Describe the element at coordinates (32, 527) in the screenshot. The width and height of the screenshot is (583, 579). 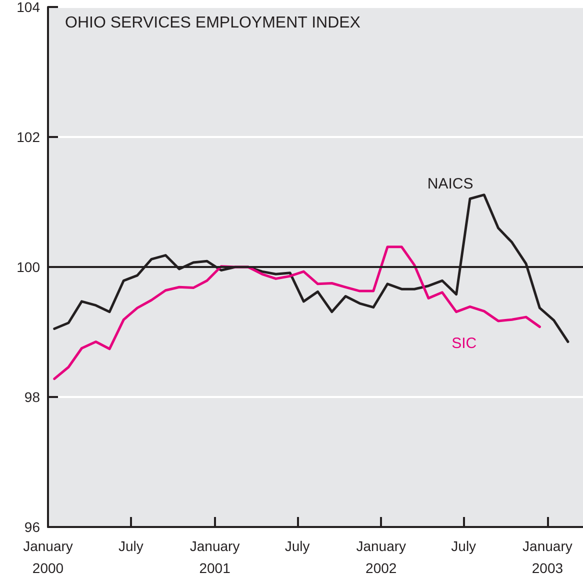
I see `y-tick-label: 96` at that location.